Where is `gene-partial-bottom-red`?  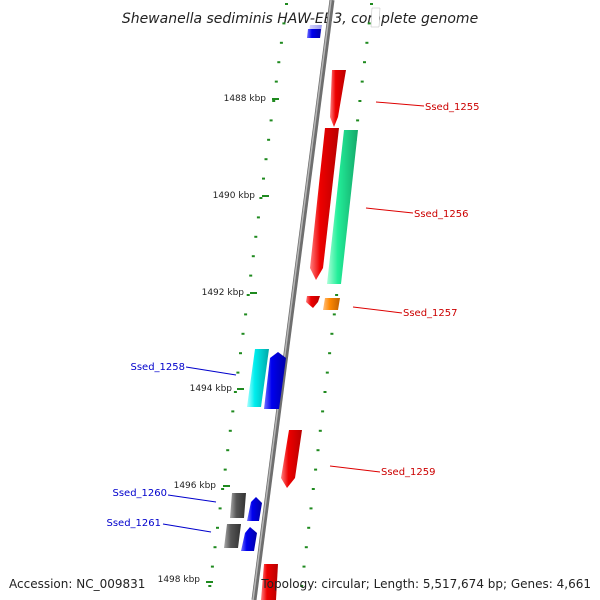 gene-partial-bottom-red is located at coordinates (269, 582).